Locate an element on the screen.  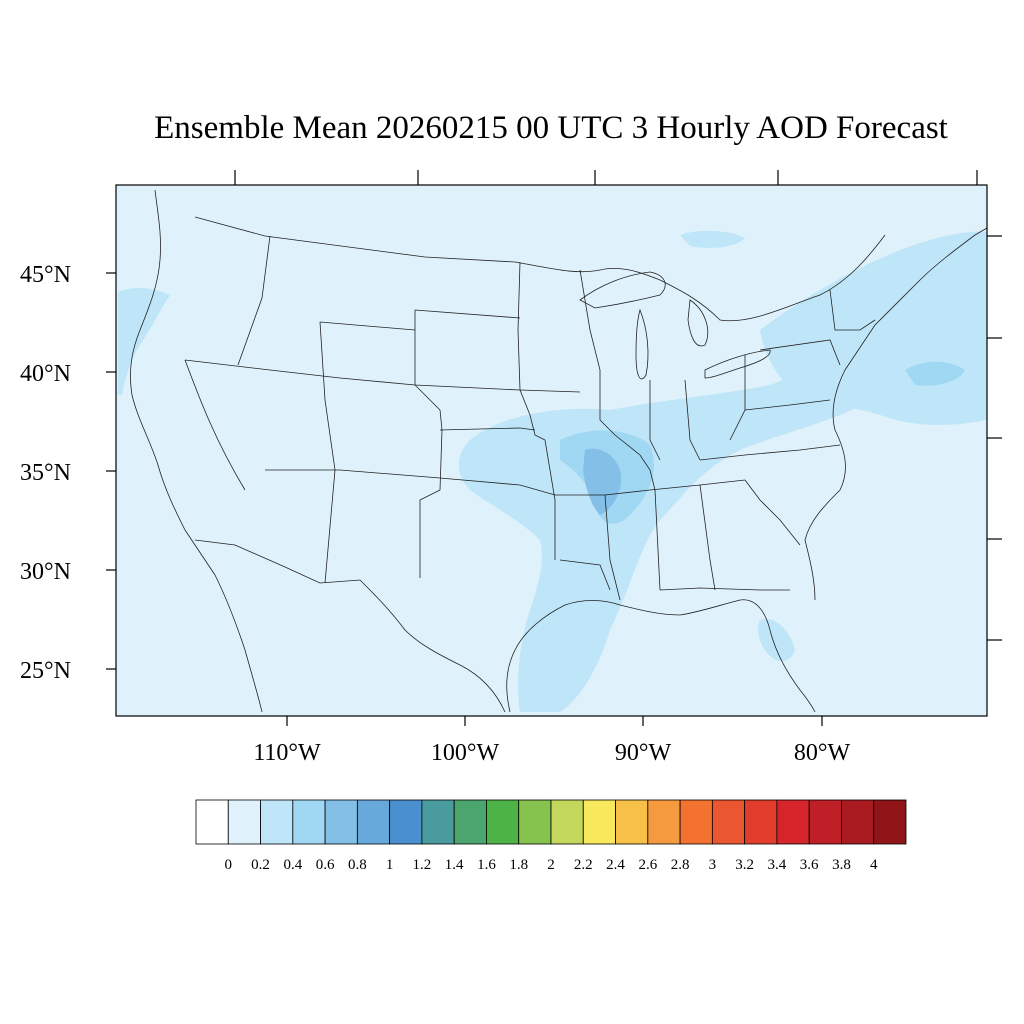
us-mexico-border is located at coordinates (350, 626).